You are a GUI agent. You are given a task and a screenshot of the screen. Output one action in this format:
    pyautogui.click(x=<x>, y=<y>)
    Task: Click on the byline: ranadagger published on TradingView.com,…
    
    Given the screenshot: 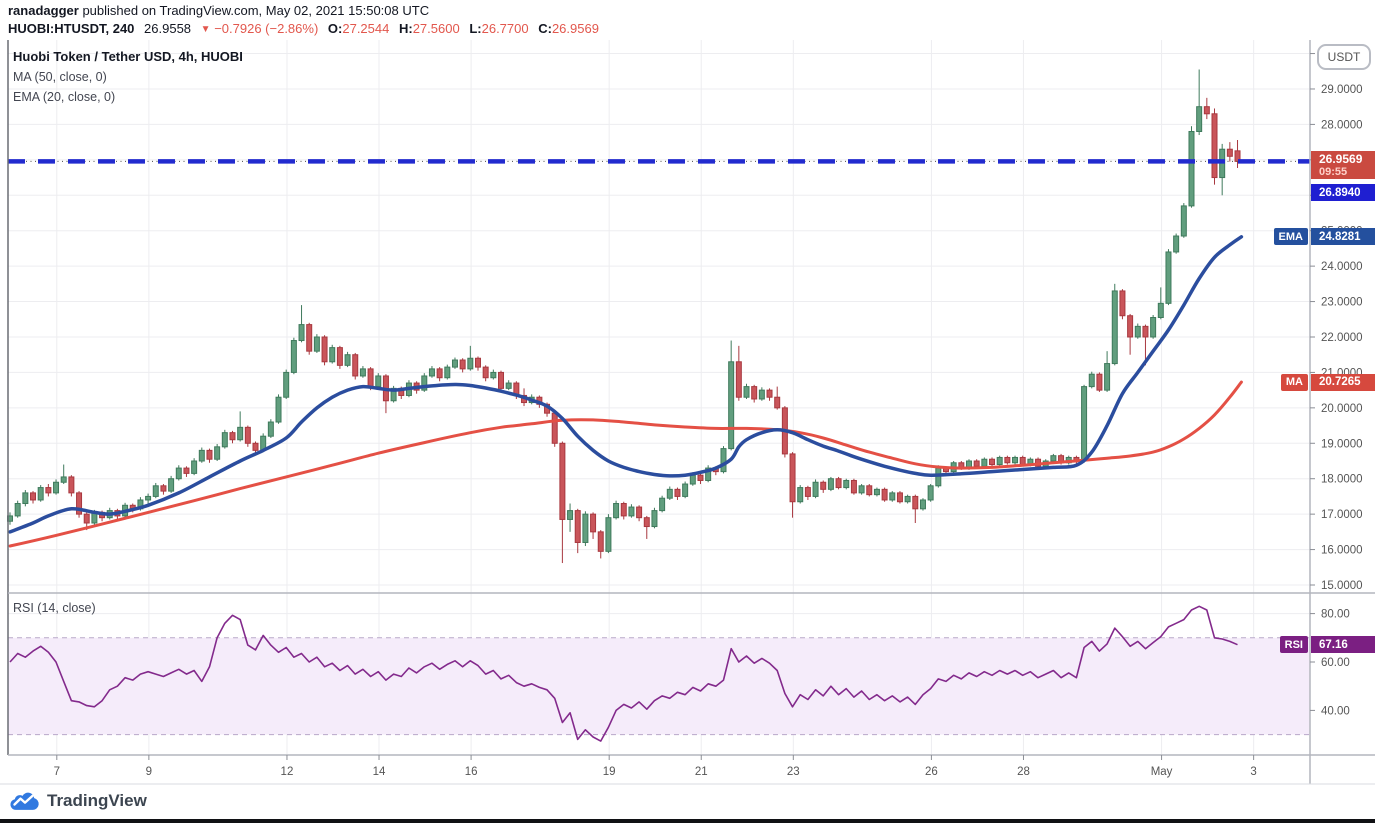 What is the action you would take?
    pyautogui.click(x=218, y=10)
    